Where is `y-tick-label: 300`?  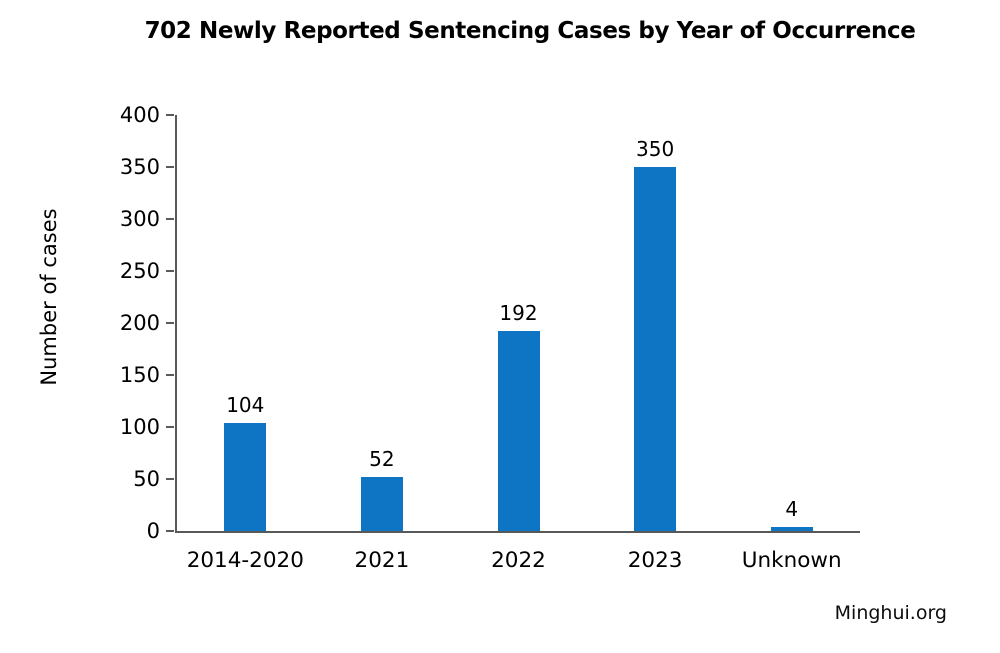
y-tick-label: 300 is located at coordinates (139, 218).